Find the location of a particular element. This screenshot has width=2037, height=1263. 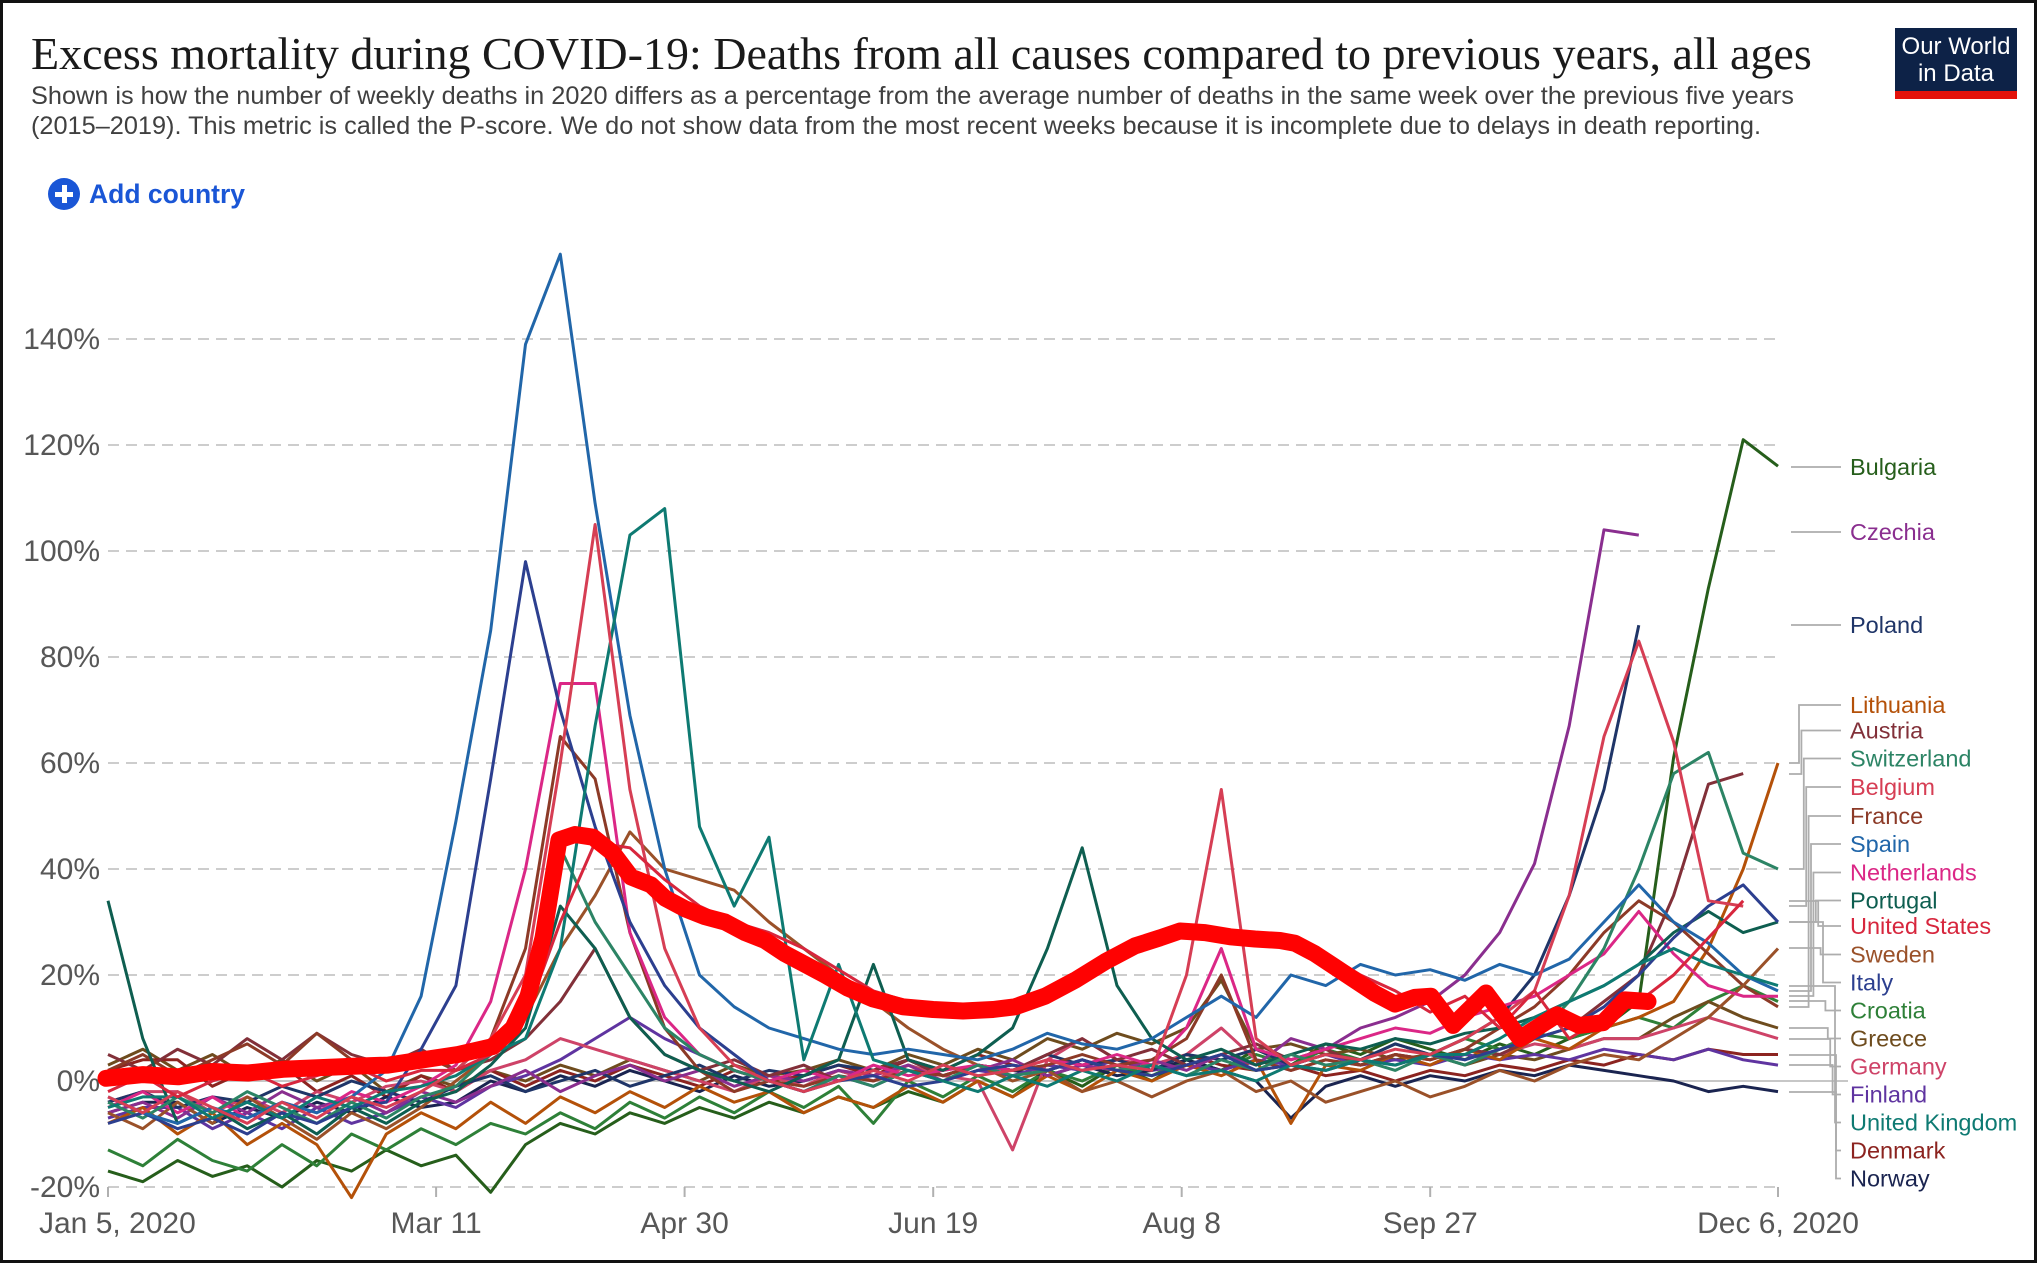

svg-text: Italy is located at coordinates (1871, 983).